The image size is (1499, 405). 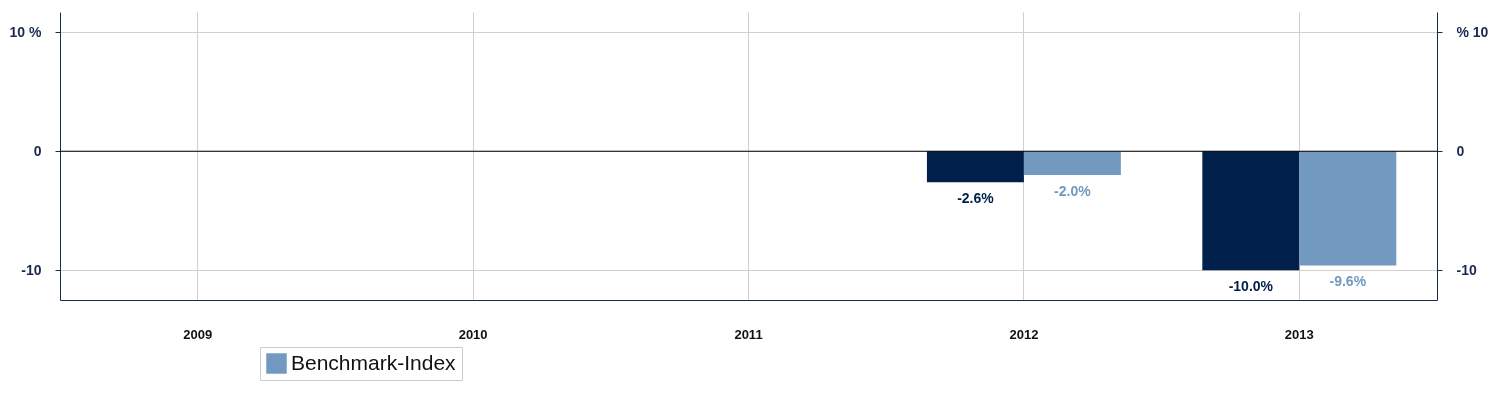 I want to click on data-label: -10.0%, so click(x=1251, y=286).